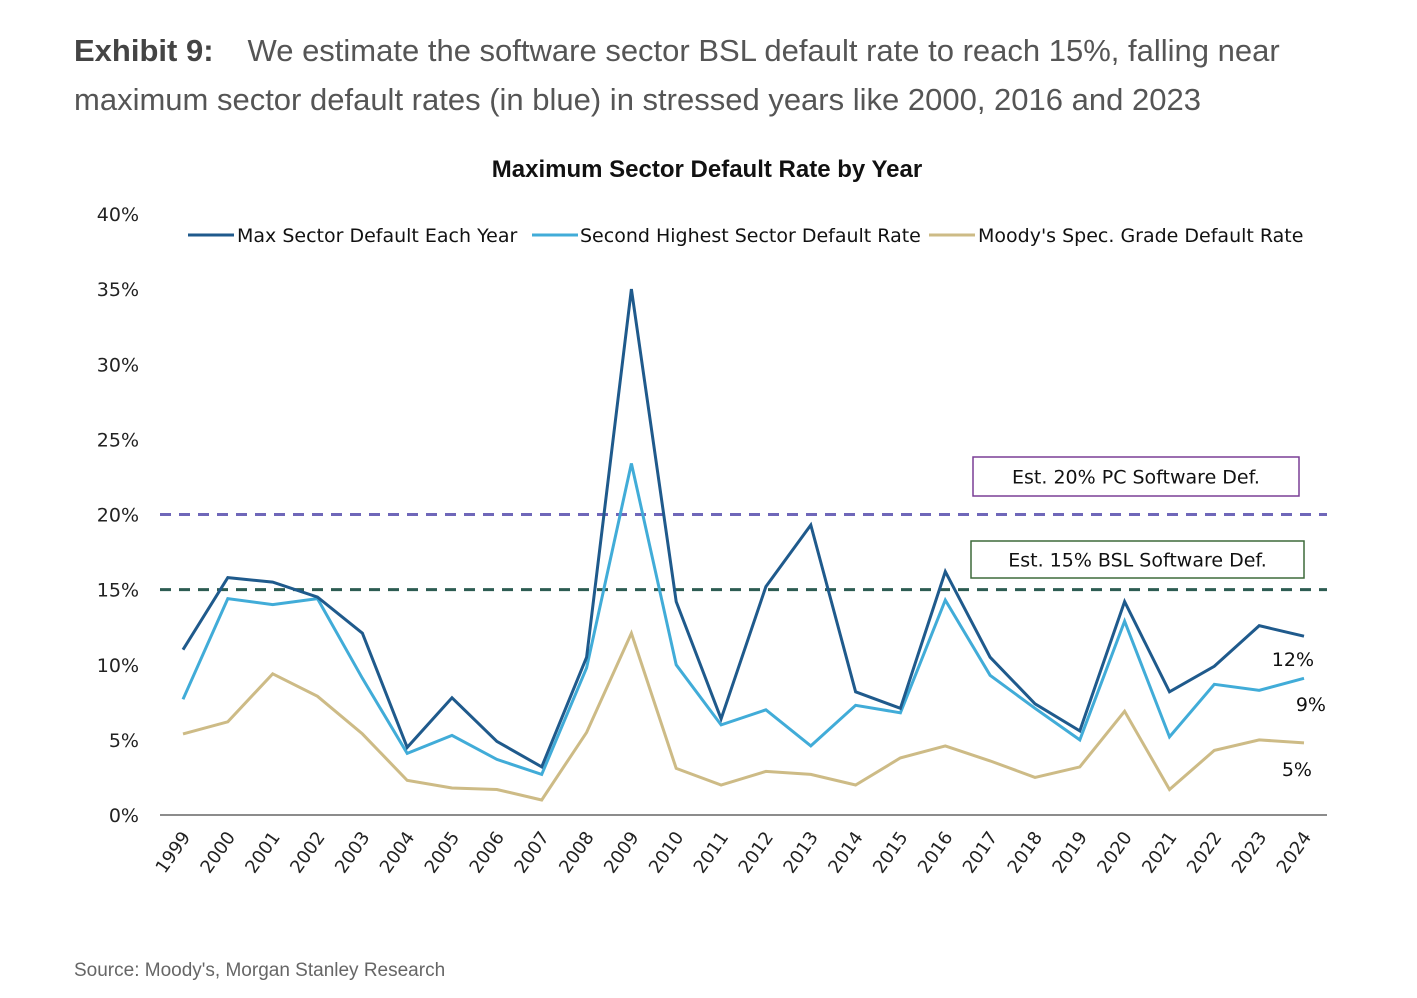 This screenshot has height=998, width=1417. I want to click on x-tick-label: 2009, so click(621, 853).